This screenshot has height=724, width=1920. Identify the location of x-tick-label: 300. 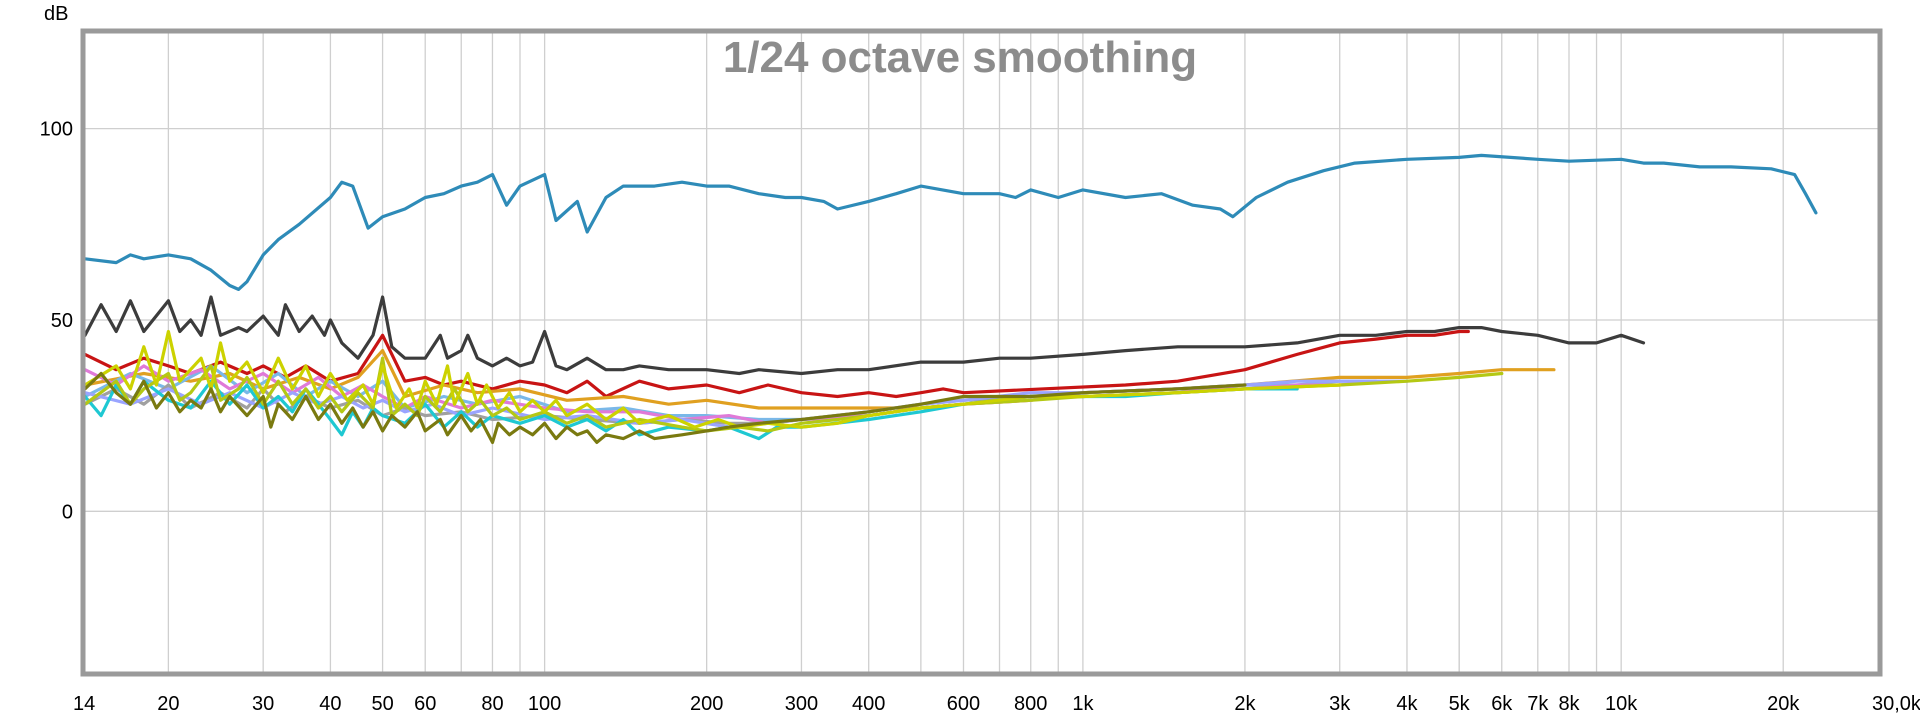
(801, 704).